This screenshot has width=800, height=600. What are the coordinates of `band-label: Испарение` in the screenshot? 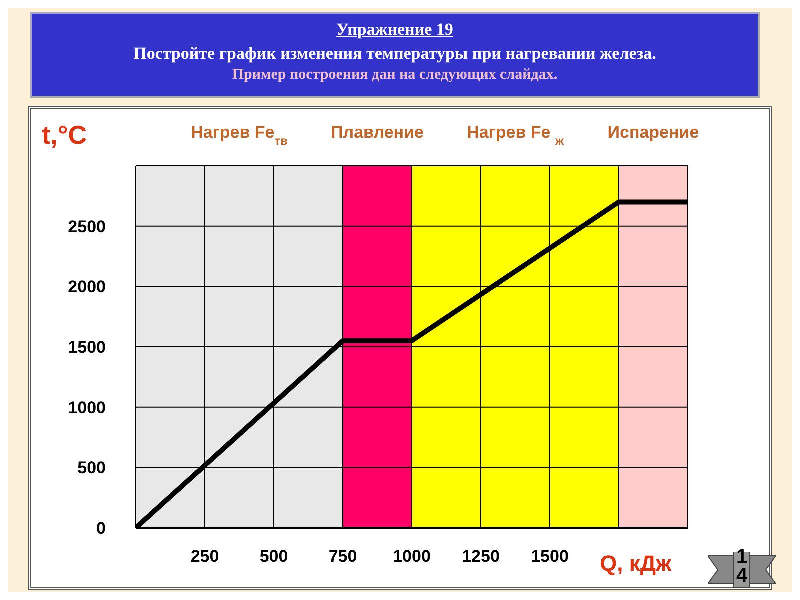 It's located at (654, 132).